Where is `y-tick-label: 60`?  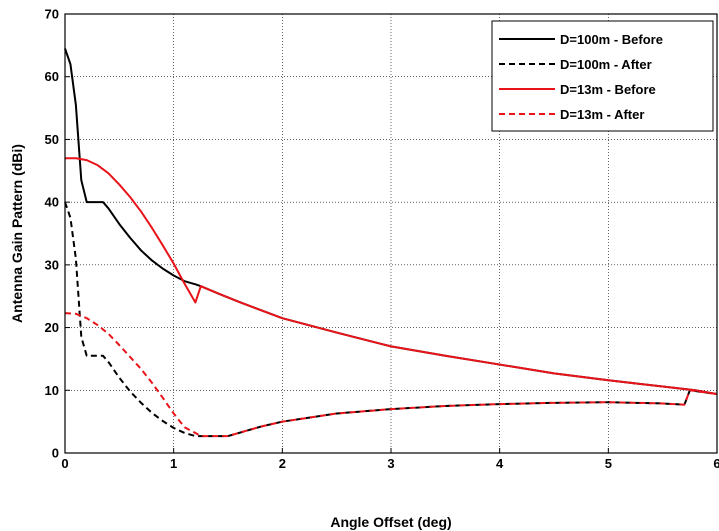 y-tick-label: 60 is located at coordinates (52, 76).